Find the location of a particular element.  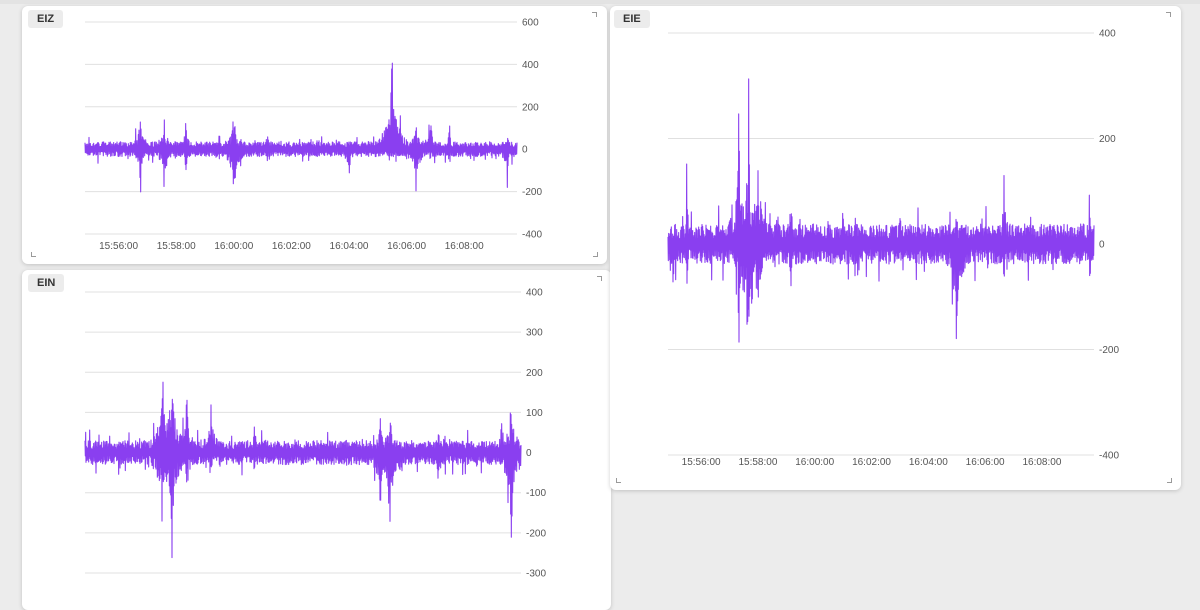

y-tick-label: 100 is located at coordinates (534, 413).